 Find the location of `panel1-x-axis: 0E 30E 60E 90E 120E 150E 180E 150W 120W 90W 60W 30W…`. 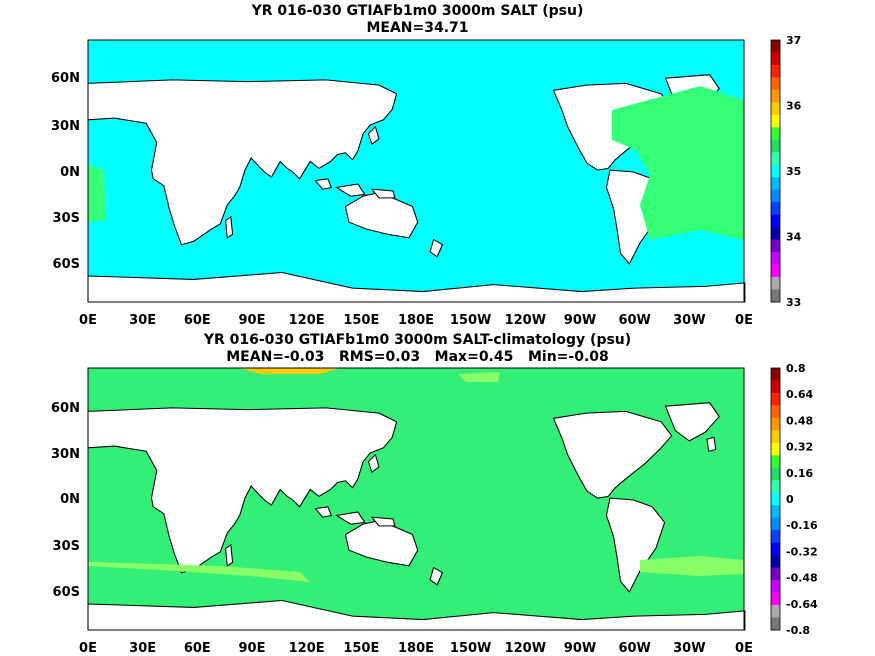

panel1-x-axis: 0E 30E 60E 90E 120E 150E 180E 150W 120W 90W 60W 30W… is located at coordinates (416, 320).